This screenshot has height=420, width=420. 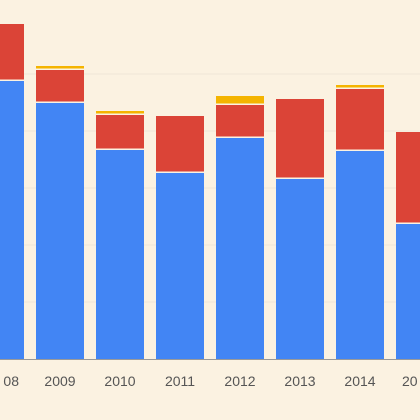 I want to click on x-tick-label: 2009, so click(x=59, y=381).